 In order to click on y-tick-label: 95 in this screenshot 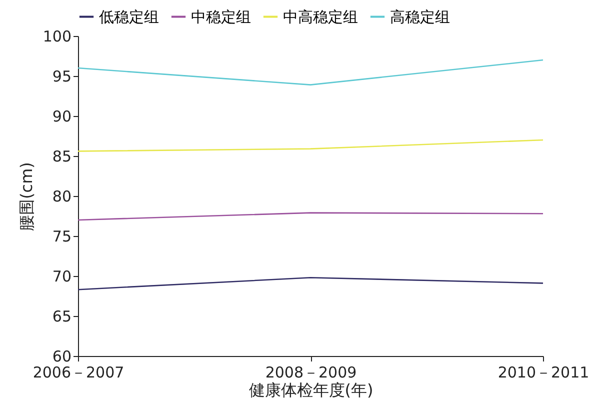, I will do `click(62, 77)`.